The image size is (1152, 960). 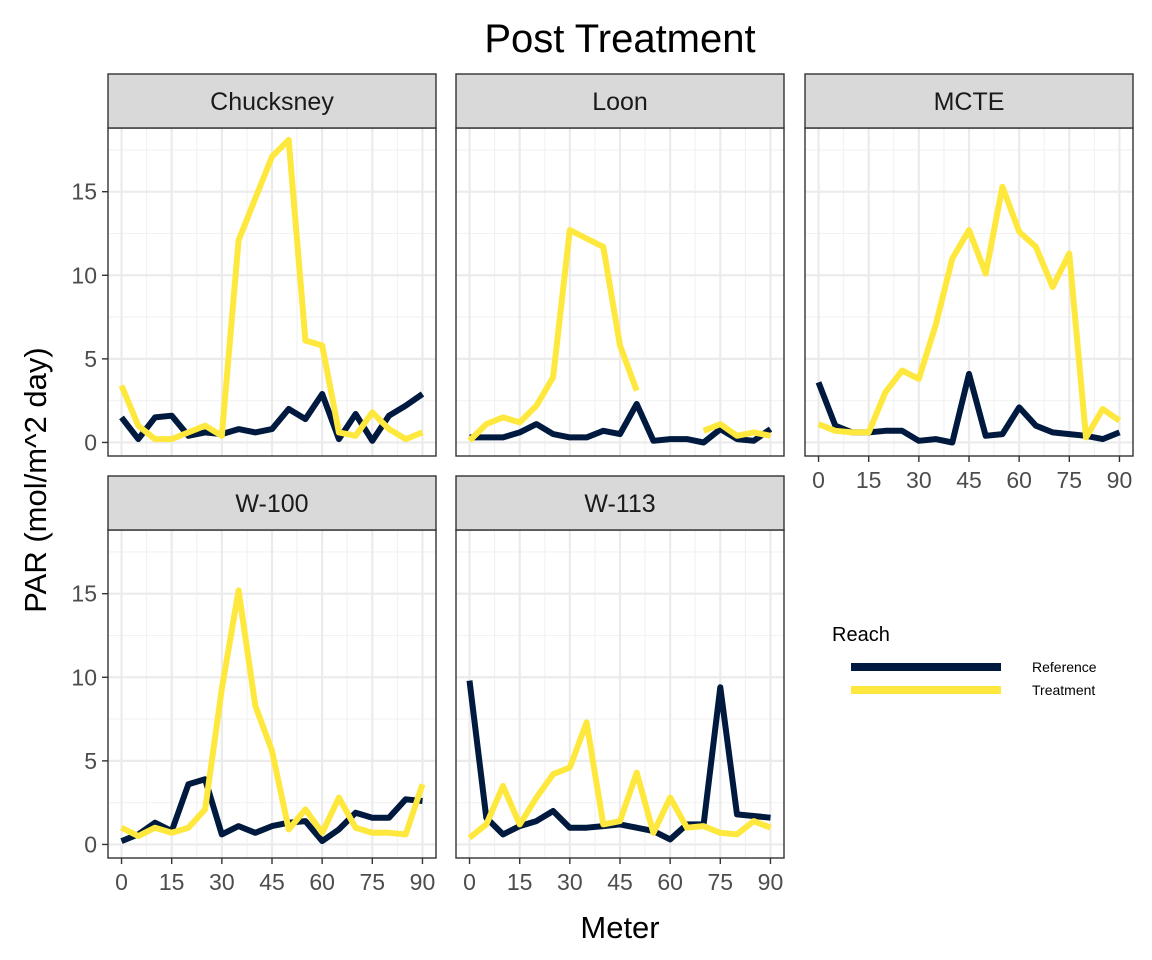 I want to click on chart-title: Post Treatment, so click(x=619, y=39).